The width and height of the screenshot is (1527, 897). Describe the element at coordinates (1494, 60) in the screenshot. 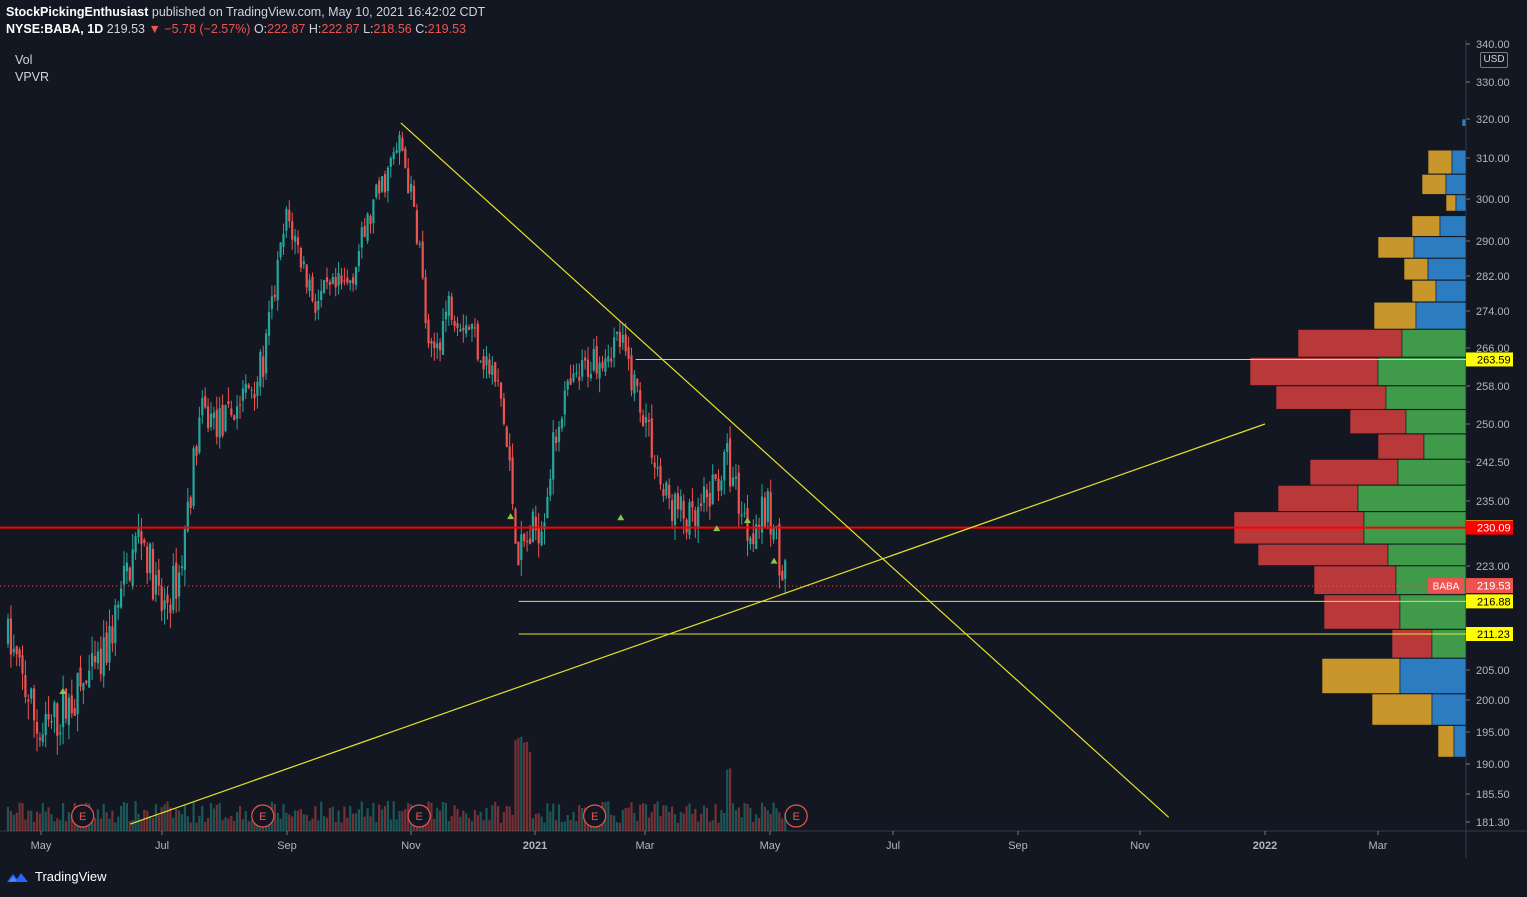

I see `currency-badge: USD` at that location.